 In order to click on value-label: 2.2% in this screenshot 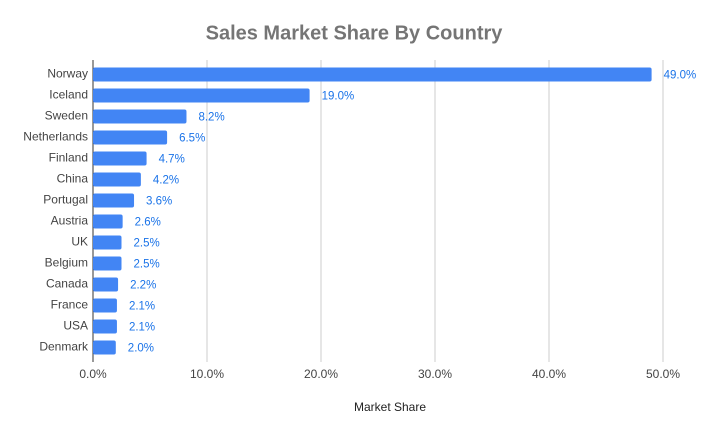, I will do `click(143, 286)`.